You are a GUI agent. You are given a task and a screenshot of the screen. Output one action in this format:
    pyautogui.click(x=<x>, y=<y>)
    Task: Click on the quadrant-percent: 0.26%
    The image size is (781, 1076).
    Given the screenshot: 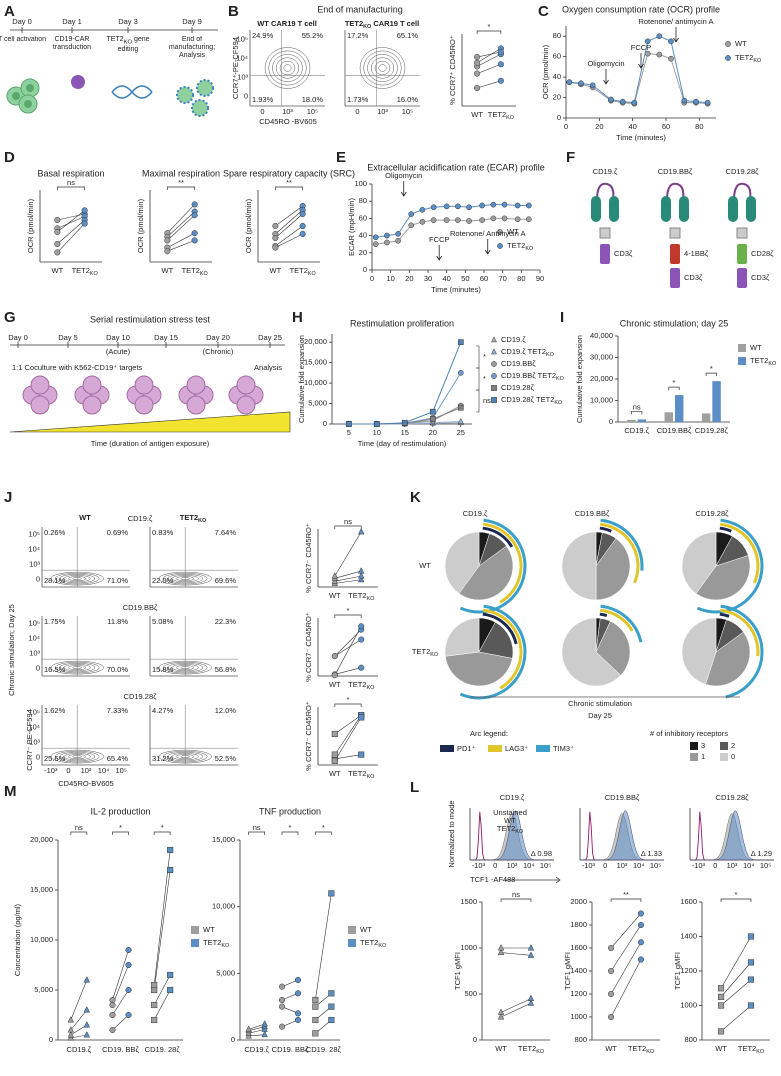 What is the action you would take?
    pyautogui.click(x=55, y=532)
    